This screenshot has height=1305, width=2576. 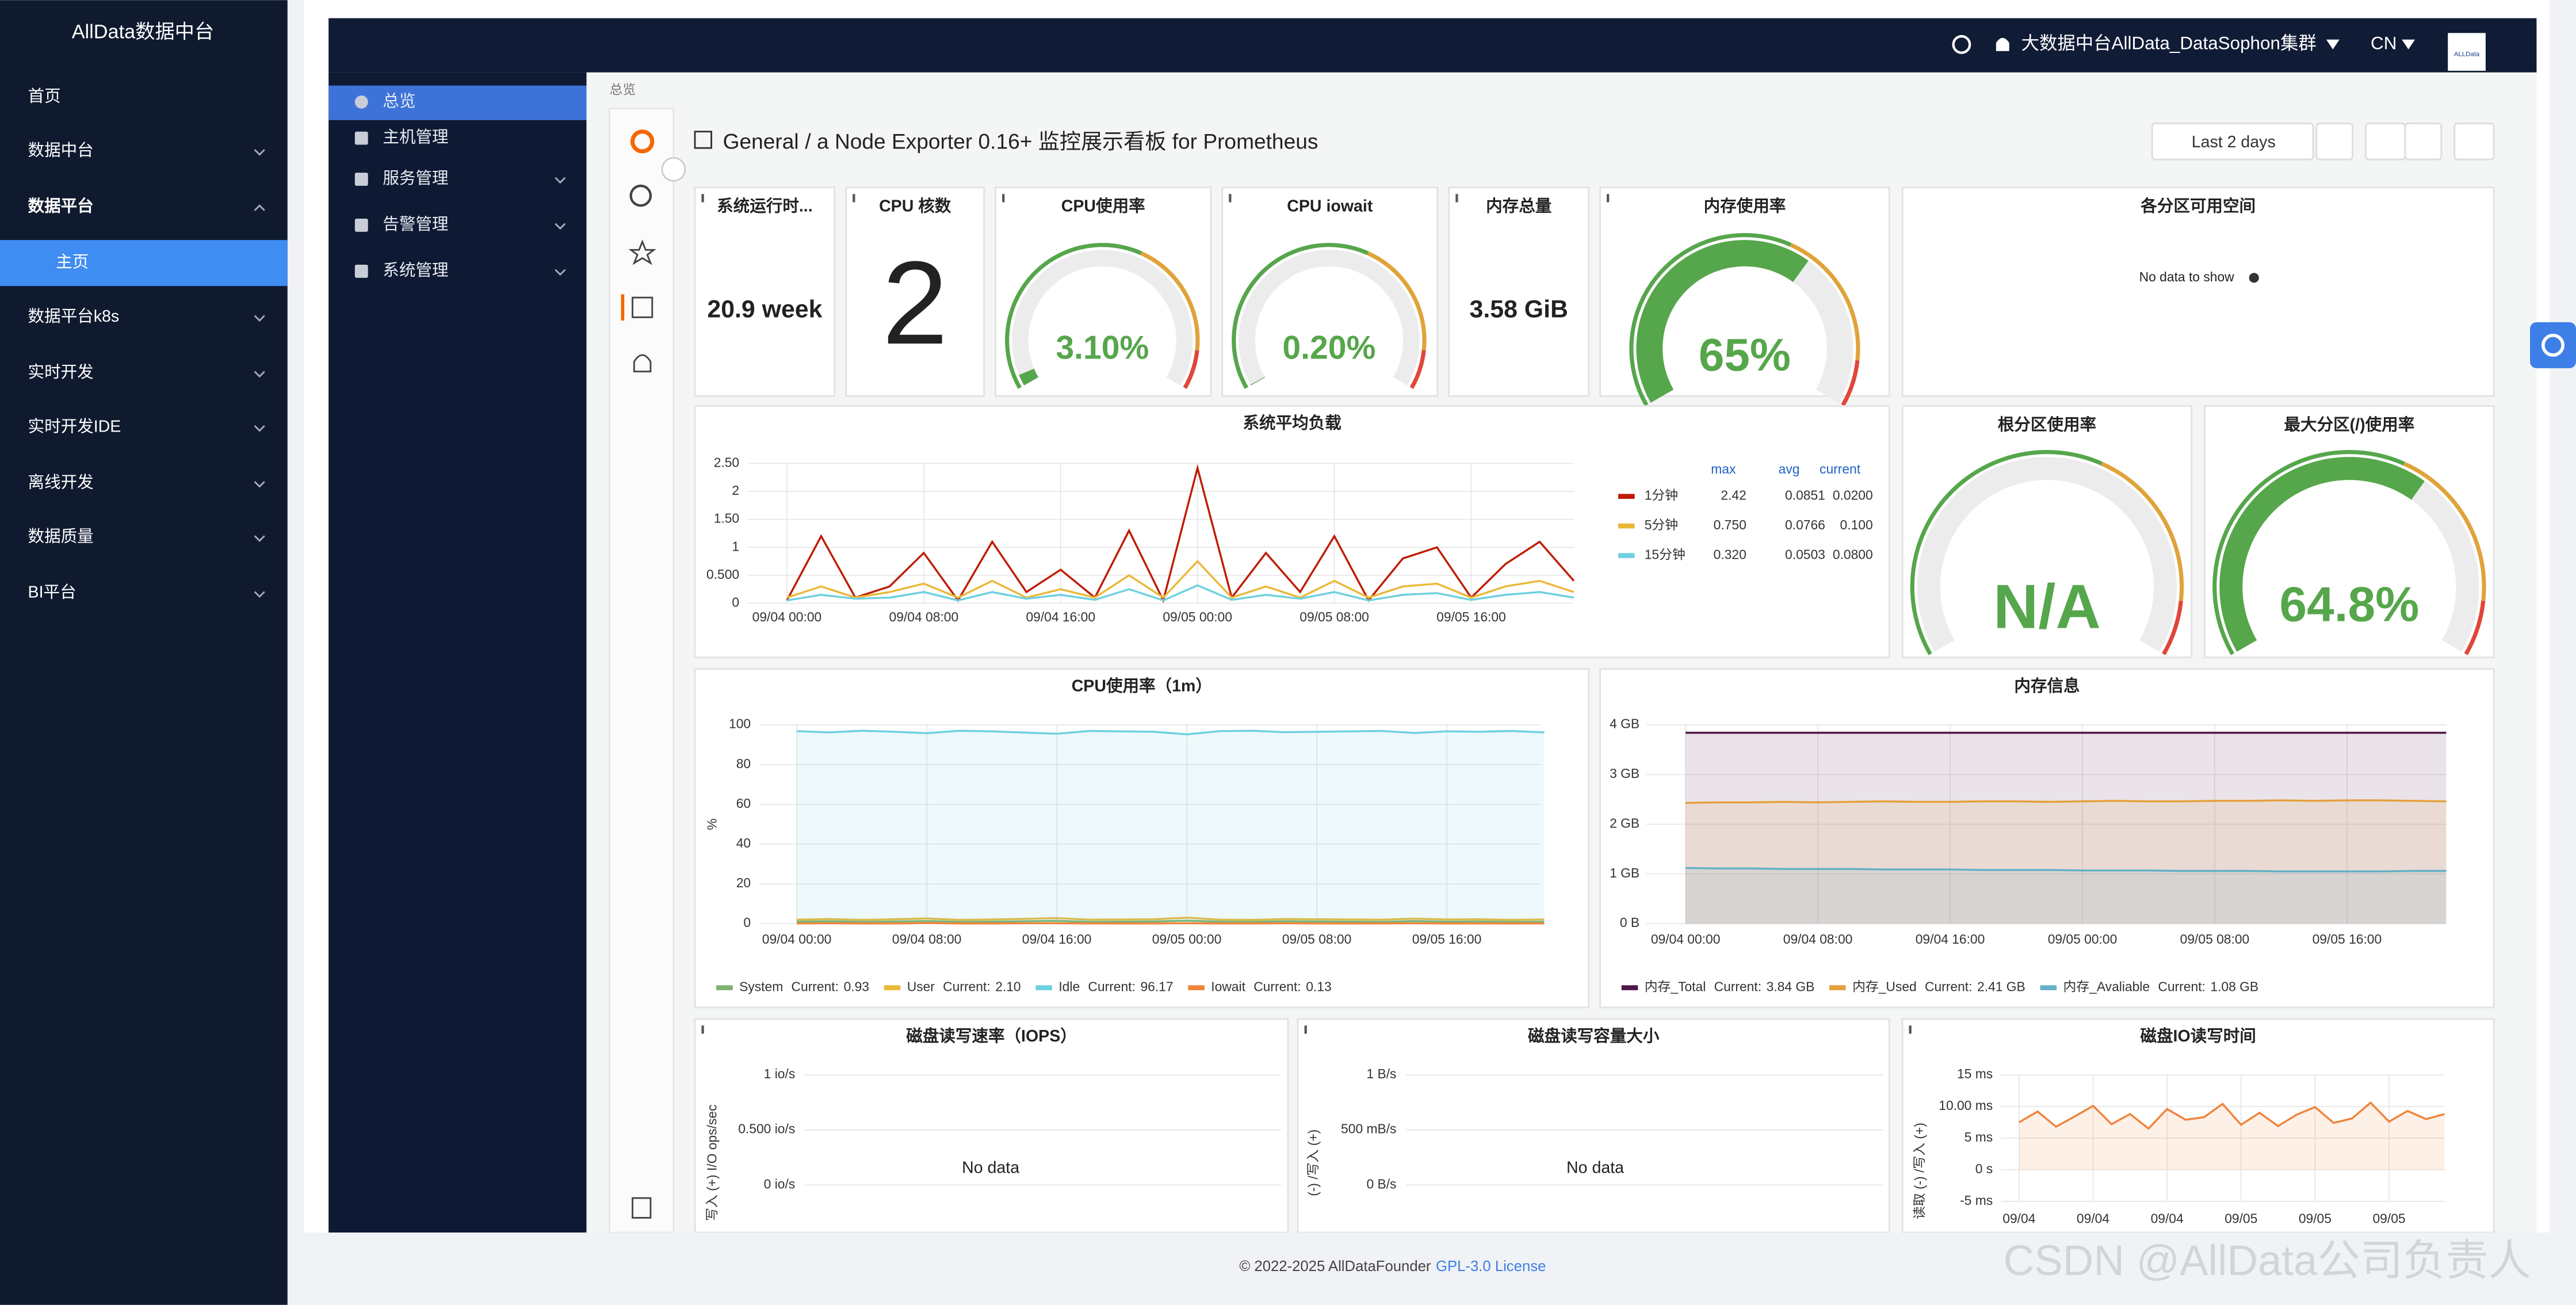 I want to click on footer-license: GPL-3.0 License, so click(x=1491, y=1266).